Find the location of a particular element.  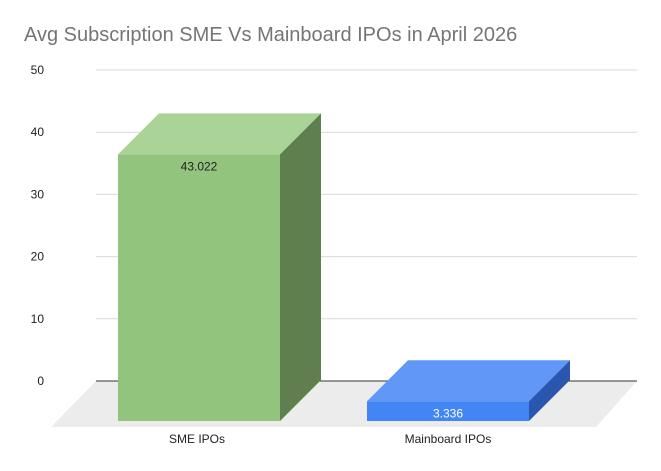

x-category-label: SME IPOs is located at coordinates (197, 439).